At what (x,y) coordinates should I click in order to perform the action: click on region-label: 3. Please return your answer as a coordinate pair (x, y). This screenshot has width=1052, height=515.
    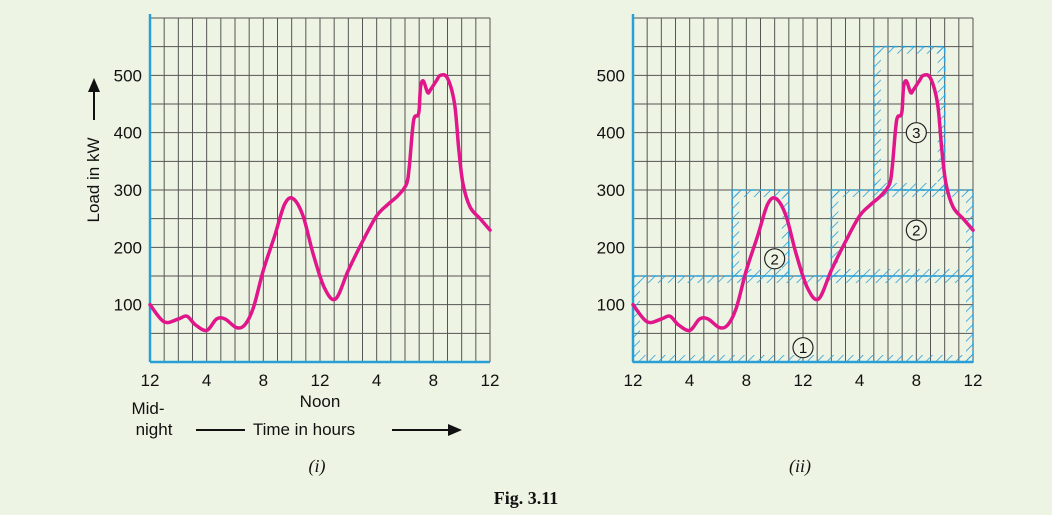
    Looking at the image, I should click on (916, 133).